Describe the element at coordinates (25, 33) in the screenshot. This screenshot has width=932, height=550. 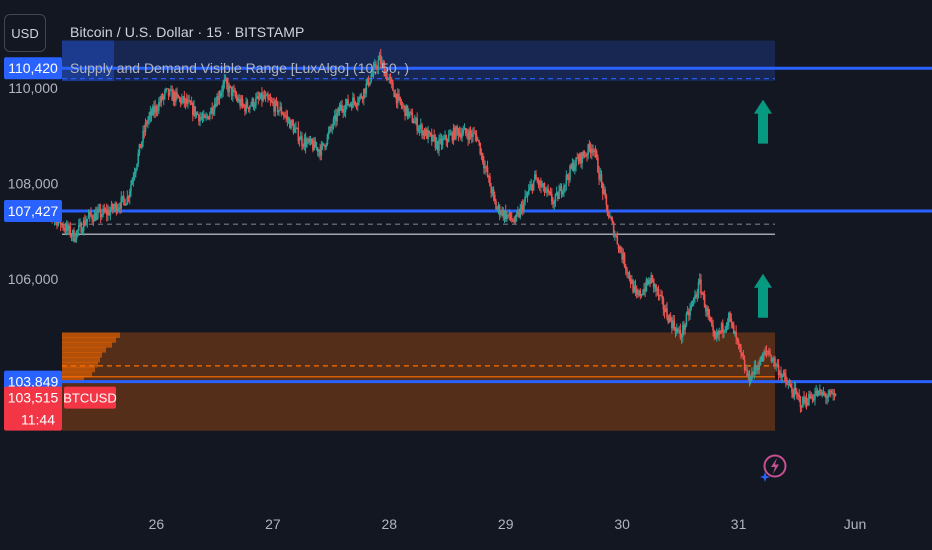
I see `currency-button: USD` at that location.